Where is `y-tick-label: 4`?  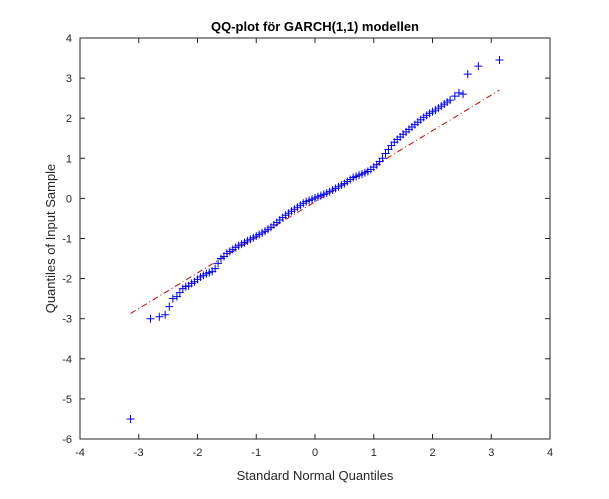 y-tick-label: 4 is located at coordinates (69, 39).